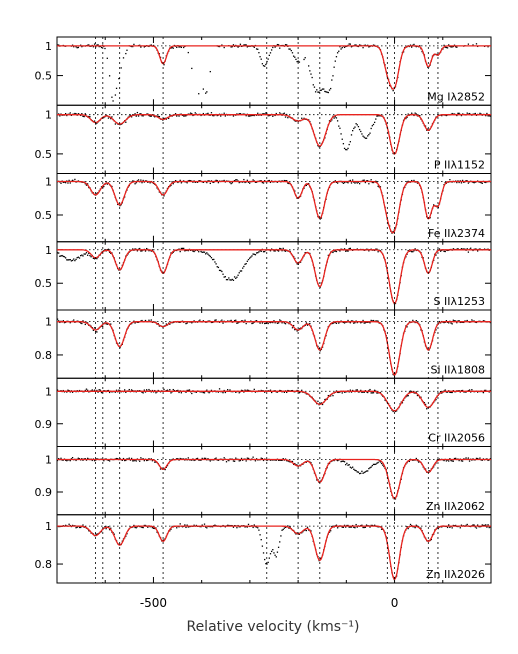 The image size is (518, 654). Describe the element at coordinates (48, 115) in the screenshot. I see `y-tick-label: 1` at that location.